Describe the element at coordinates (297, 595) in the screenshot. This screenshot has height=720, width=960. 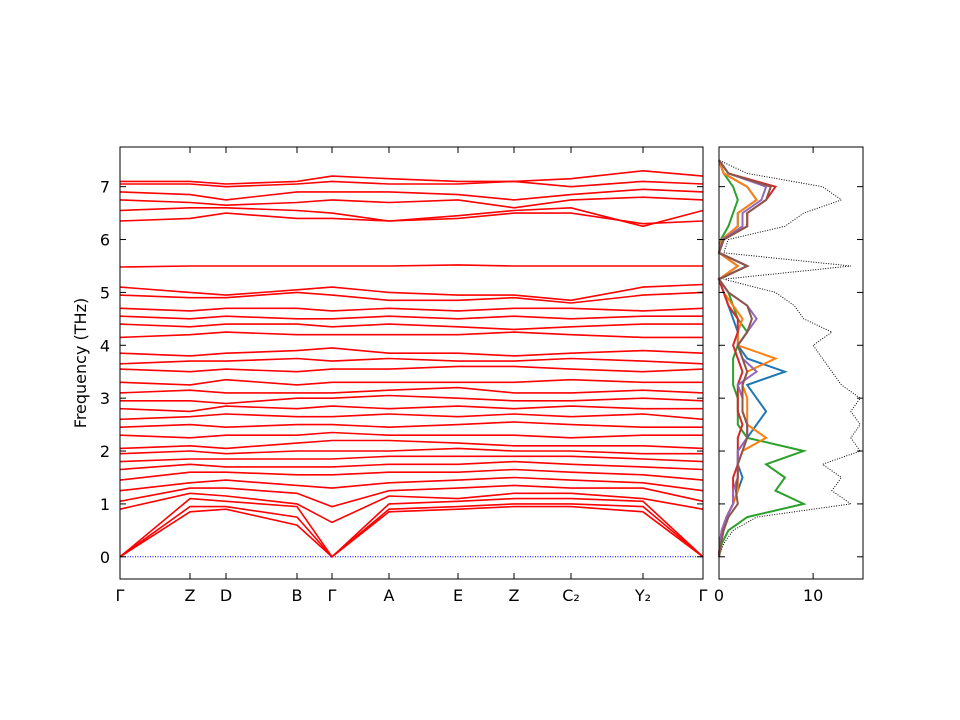
I see `x-tick-label: B` at that location.